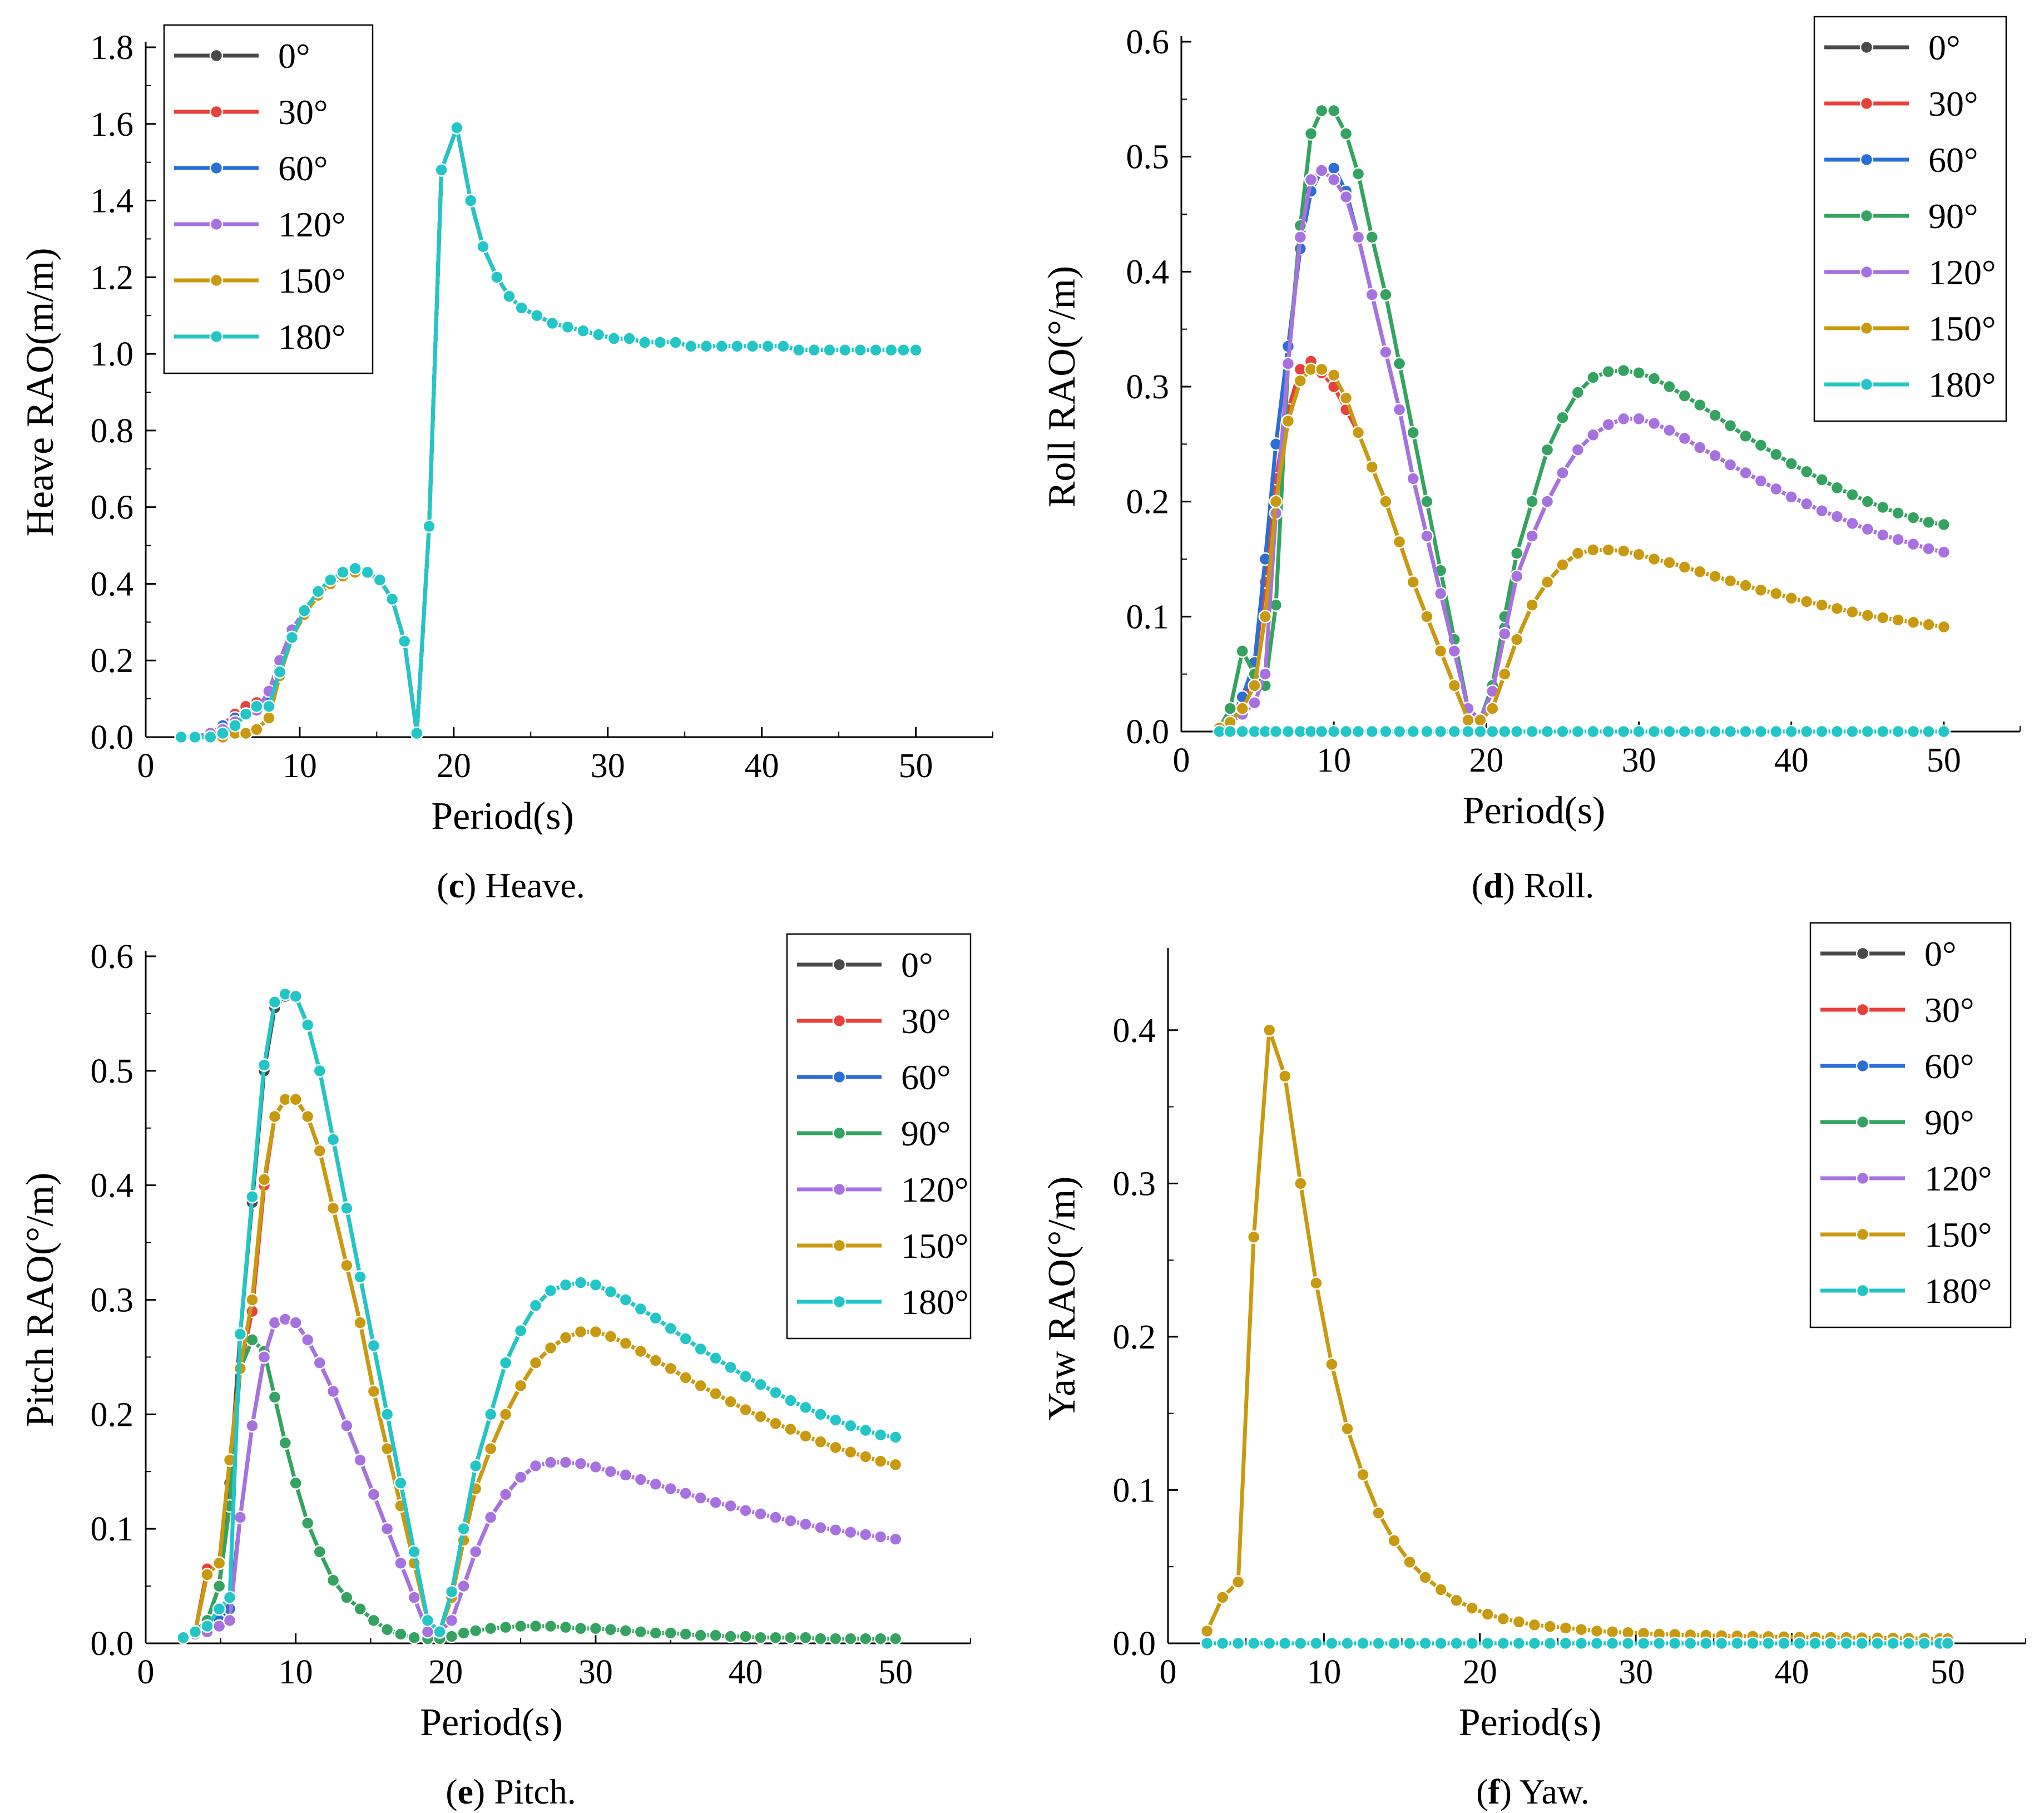  What do you see at coordinates (1577, 1644) in the screenshot?
I see `series-180deg` at bounding box center [1577, 1644].